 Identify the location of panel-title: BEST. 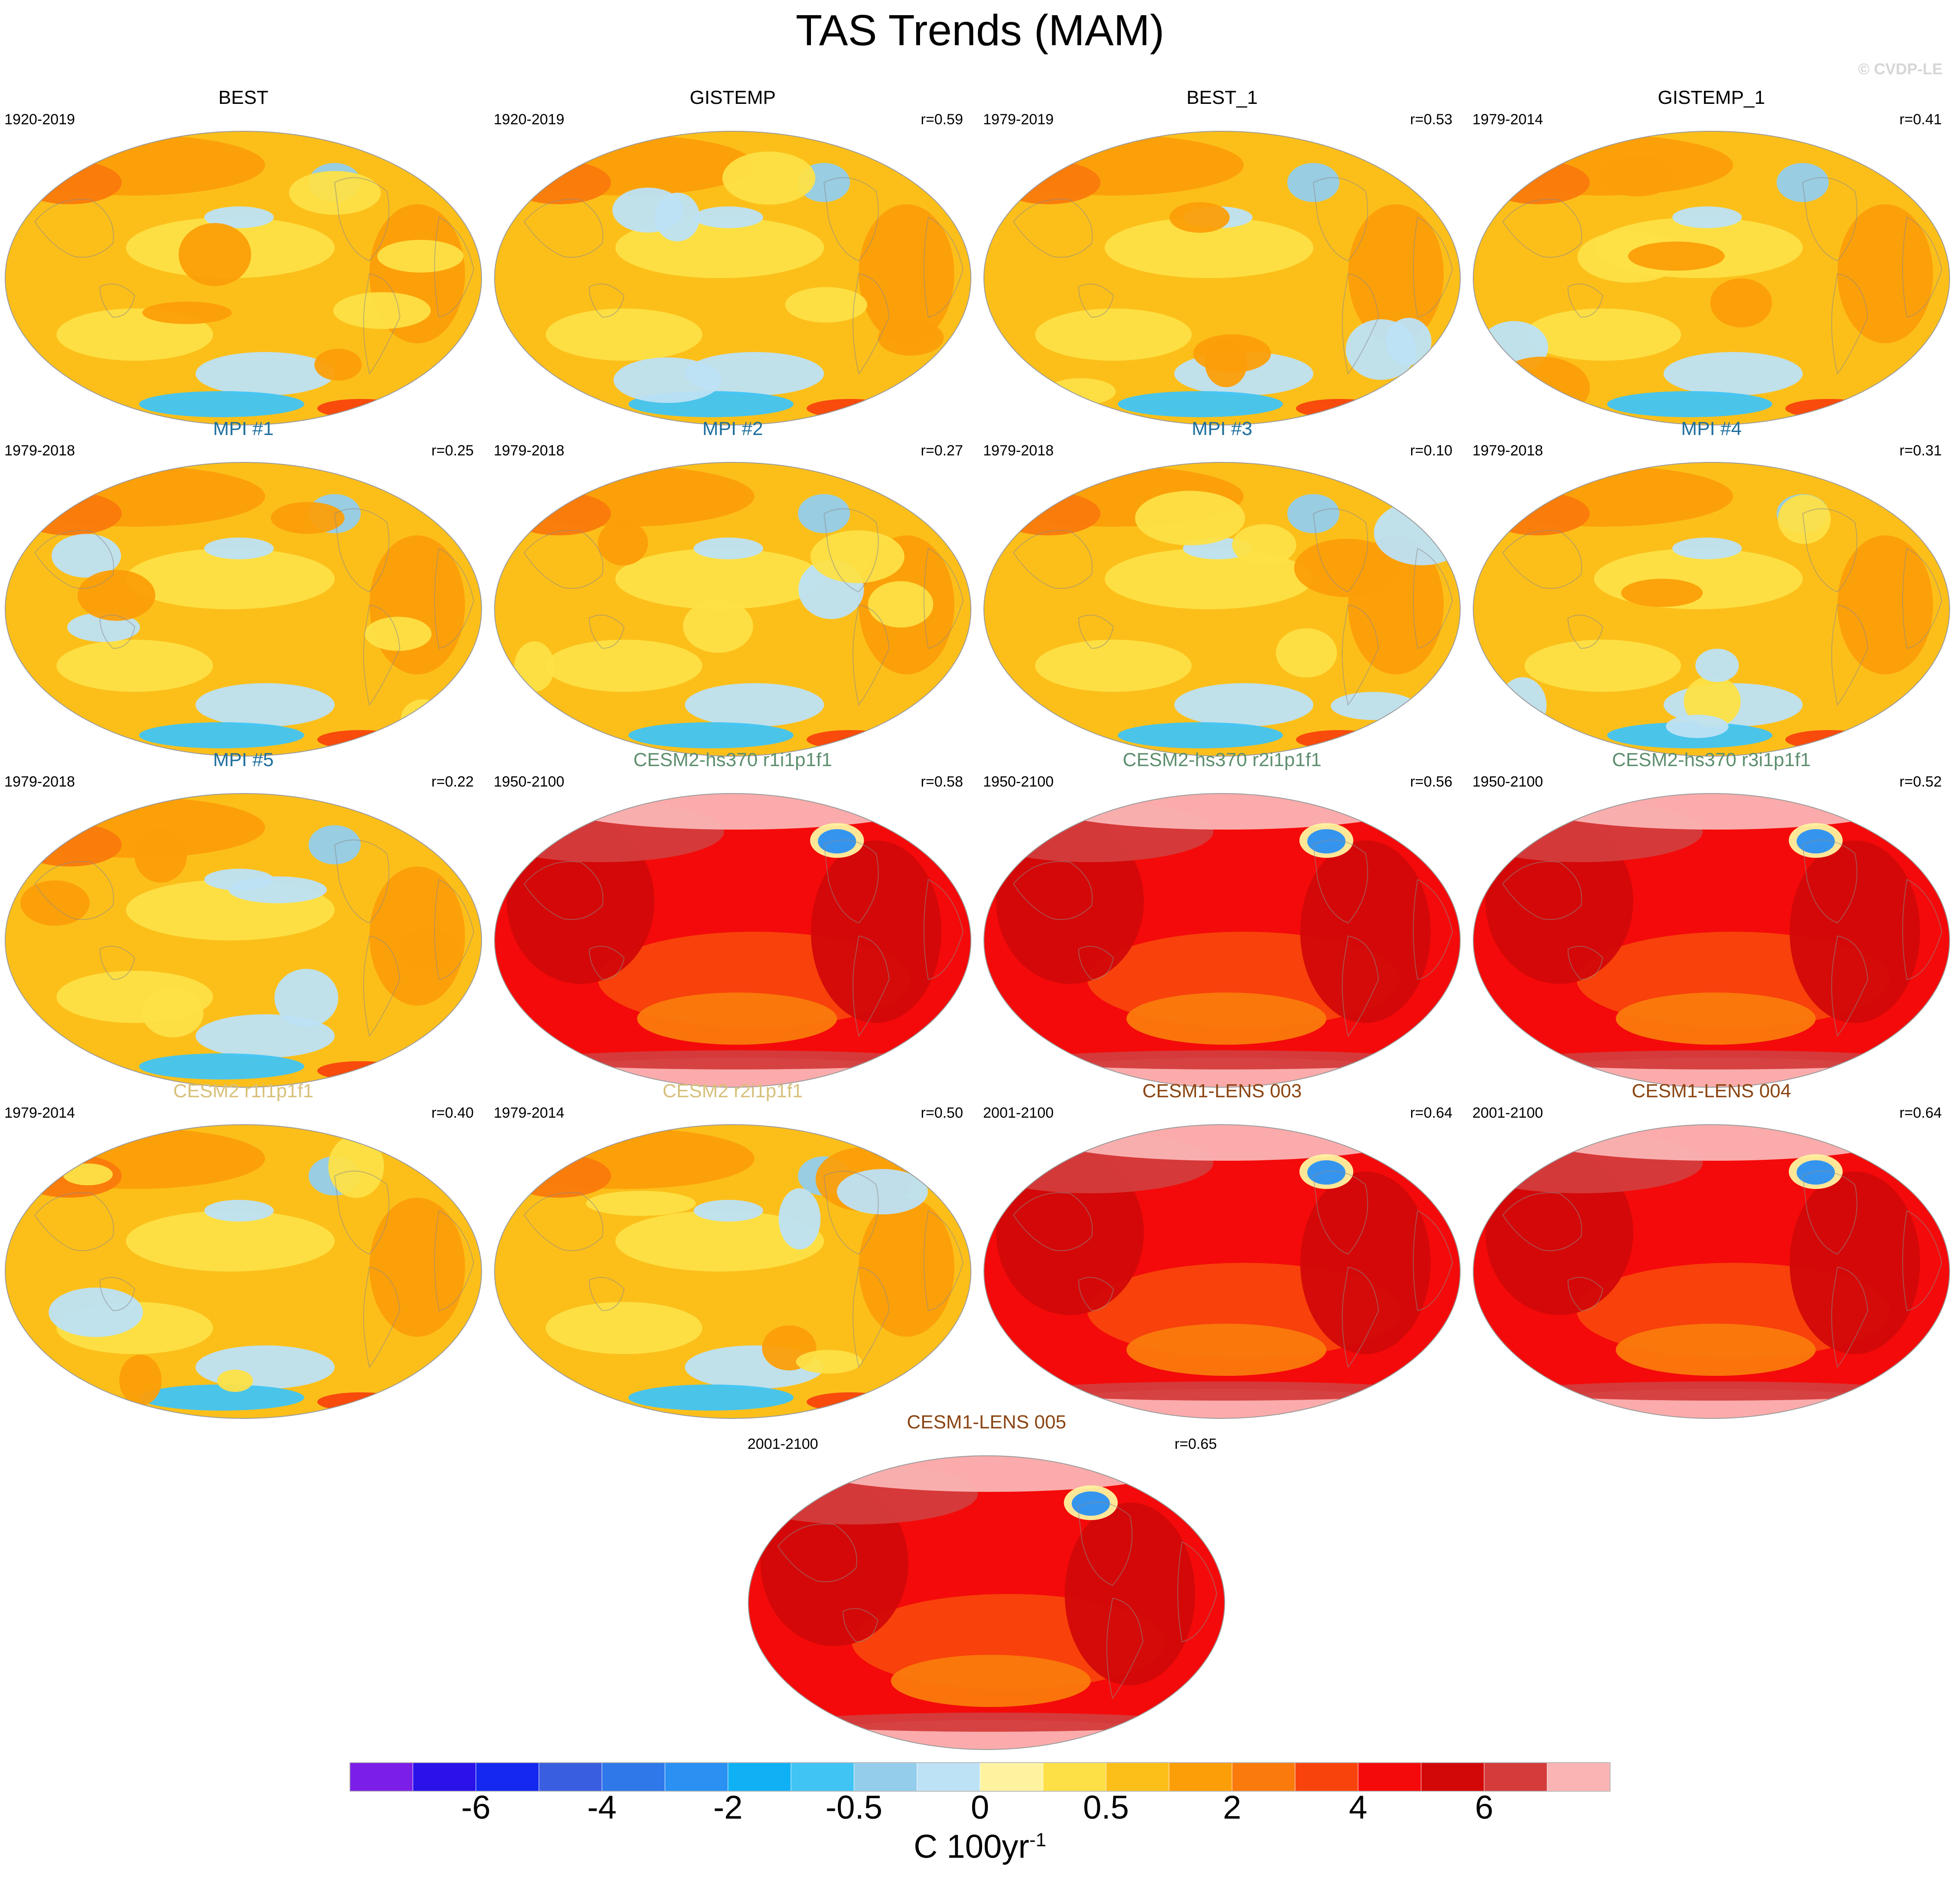
(243, 97).